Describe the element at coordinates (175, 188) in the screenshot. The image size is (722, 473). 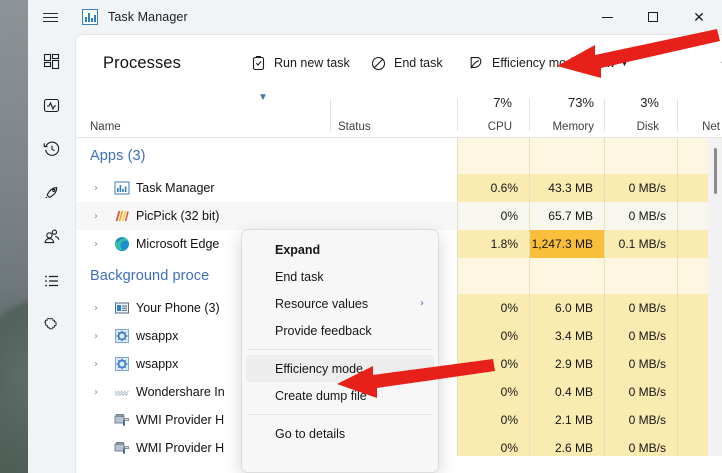
I see `process-name: Task Manager` at that location.